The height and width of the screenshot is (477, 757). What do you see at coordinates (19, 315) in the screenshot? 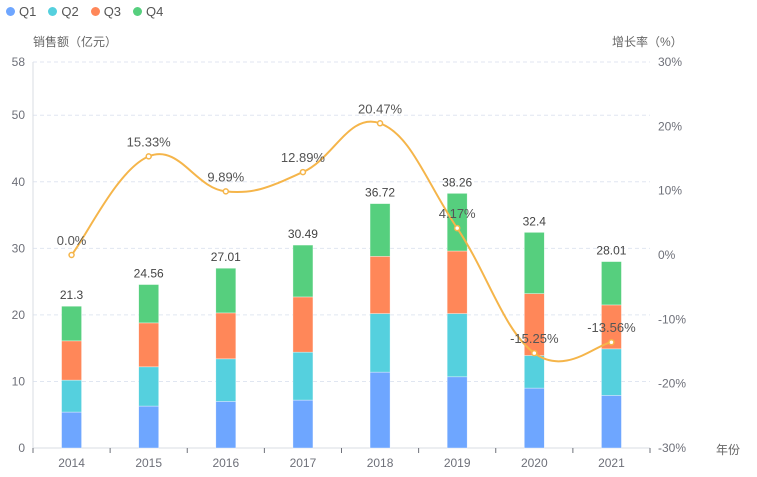
I see `y-tick-label: 20` at bounding box center [19, 315].